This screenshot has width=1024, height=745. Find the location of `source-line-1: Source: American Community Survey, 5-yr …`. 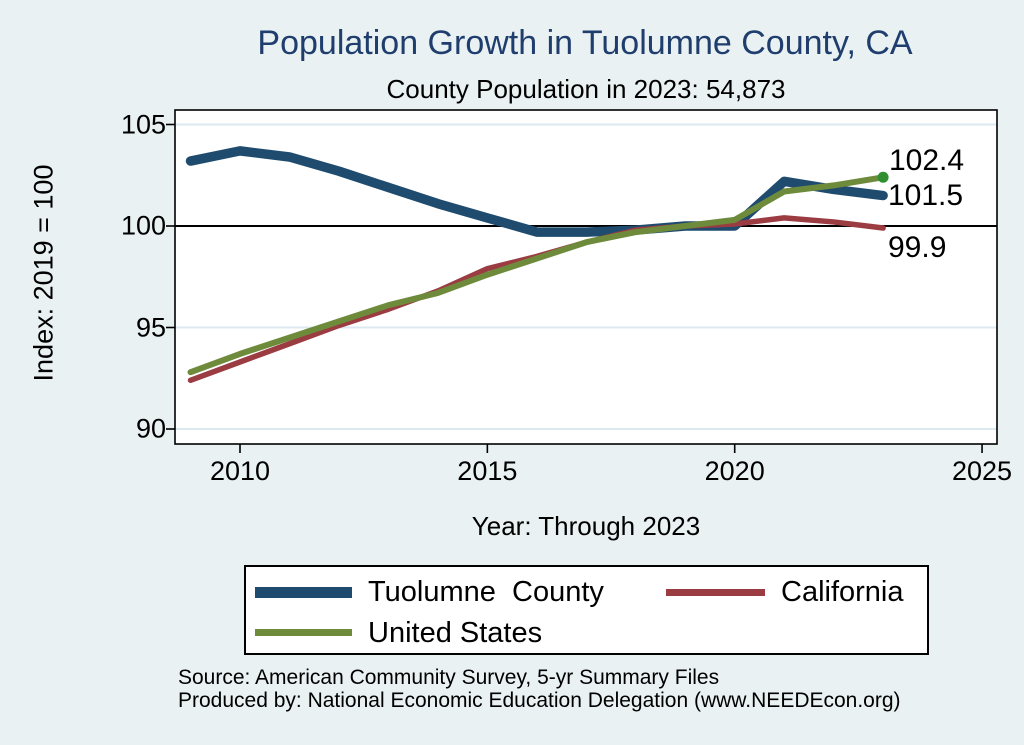

source-line-1: Source: American Community Survey, 5-yr … is located at coordinates (449, 677).